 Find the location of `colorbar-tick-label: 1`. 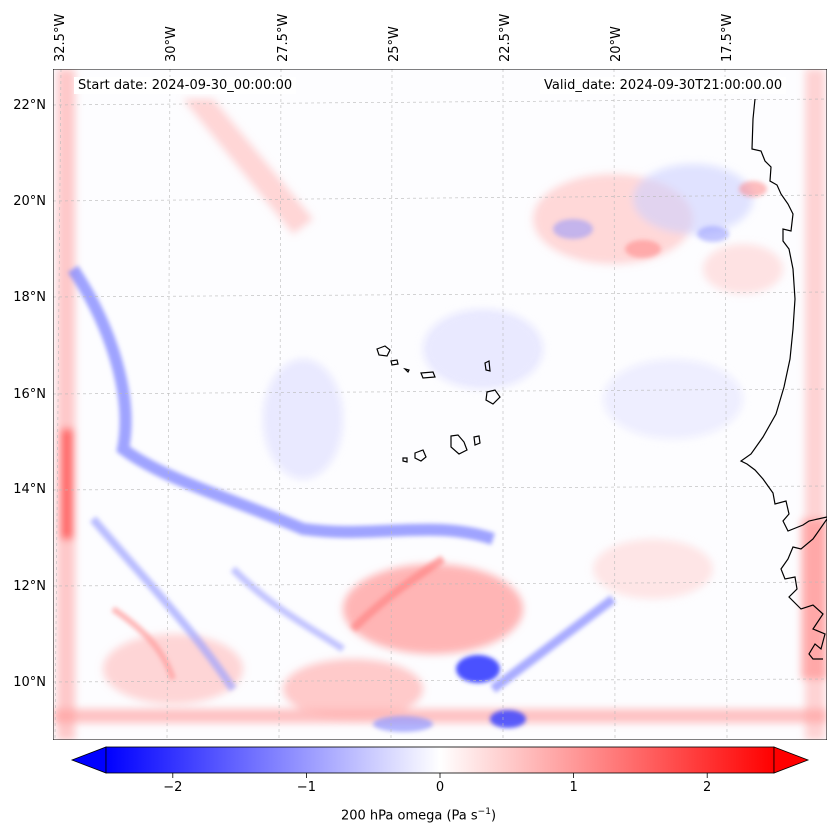

colorbar-tick-label: 1 is located at coordinates (573, 787).